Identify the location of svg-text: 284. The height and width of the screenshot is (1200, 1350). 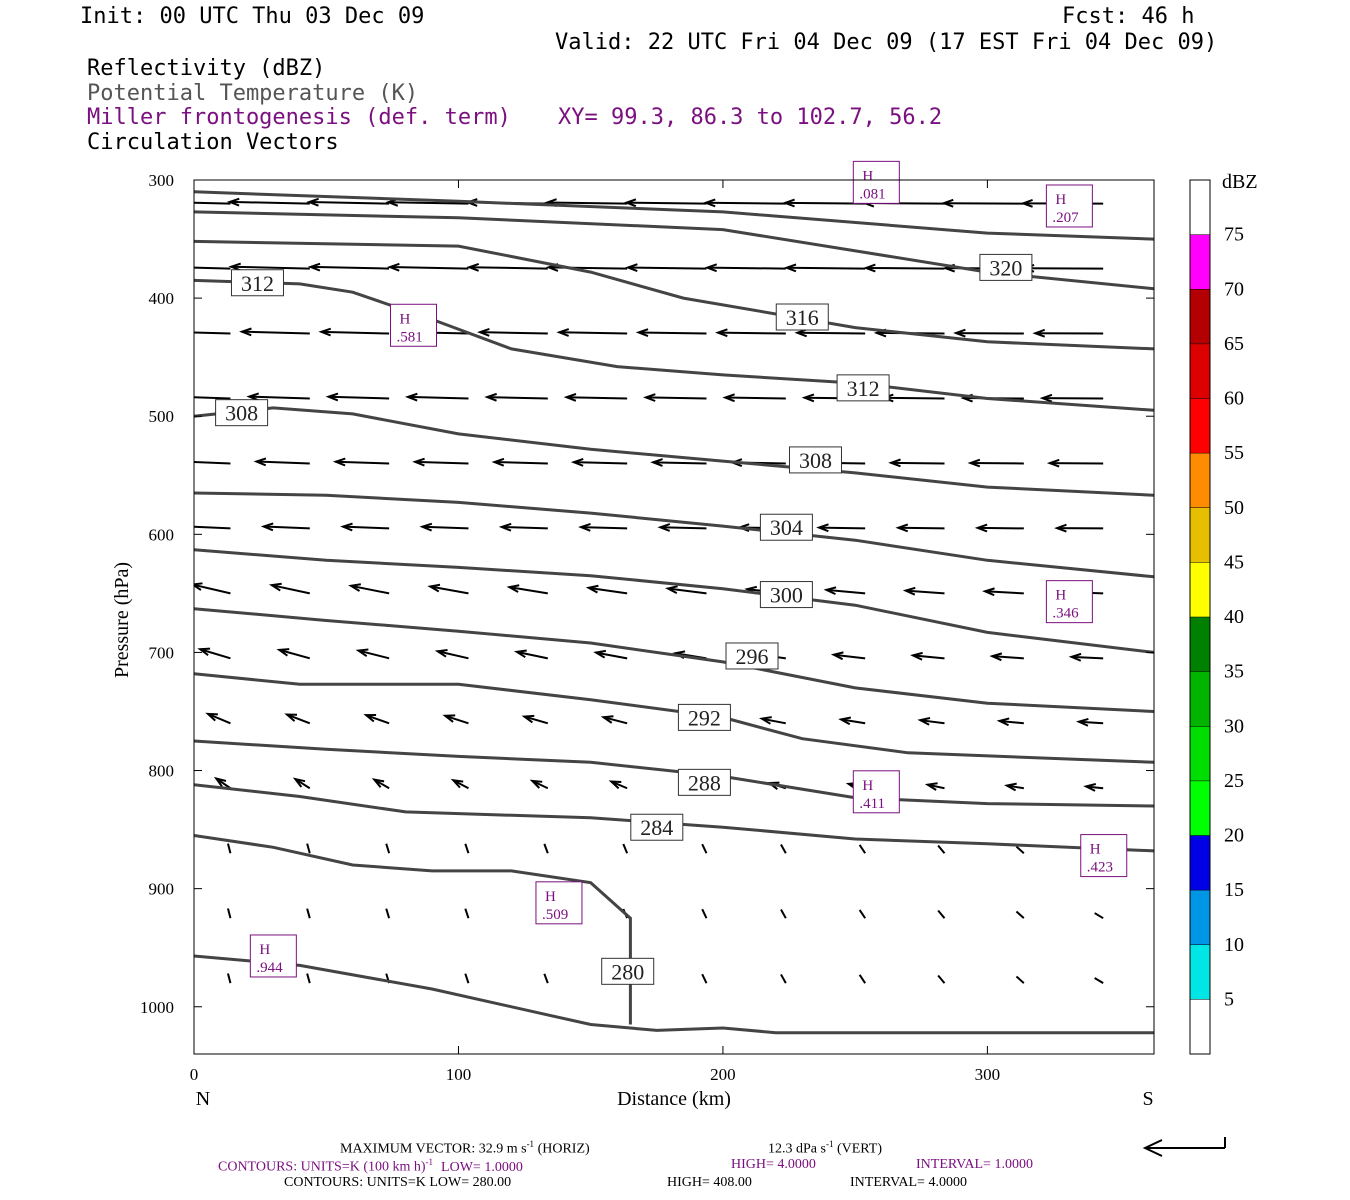
(656, 827).